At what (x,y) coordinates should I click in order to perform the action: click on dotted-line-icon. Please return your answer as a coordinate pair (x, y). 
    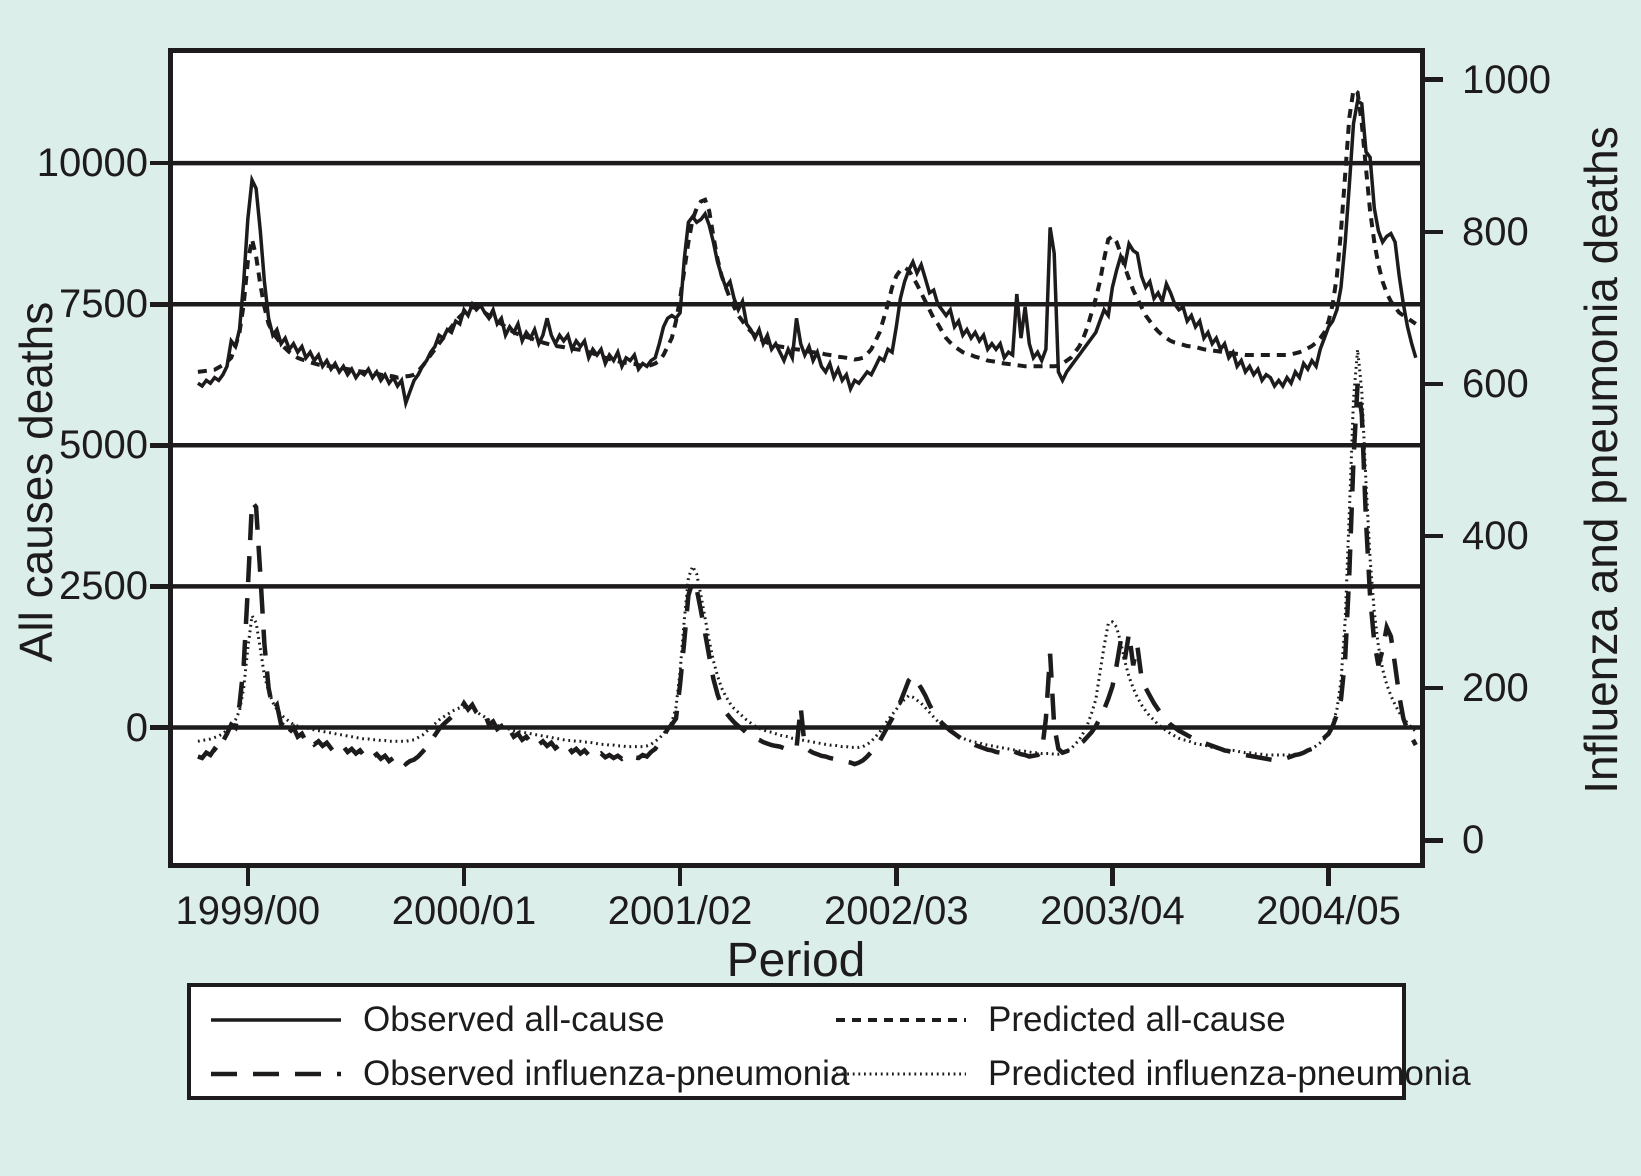
    Looking at the image, I should click on (901, 1074).